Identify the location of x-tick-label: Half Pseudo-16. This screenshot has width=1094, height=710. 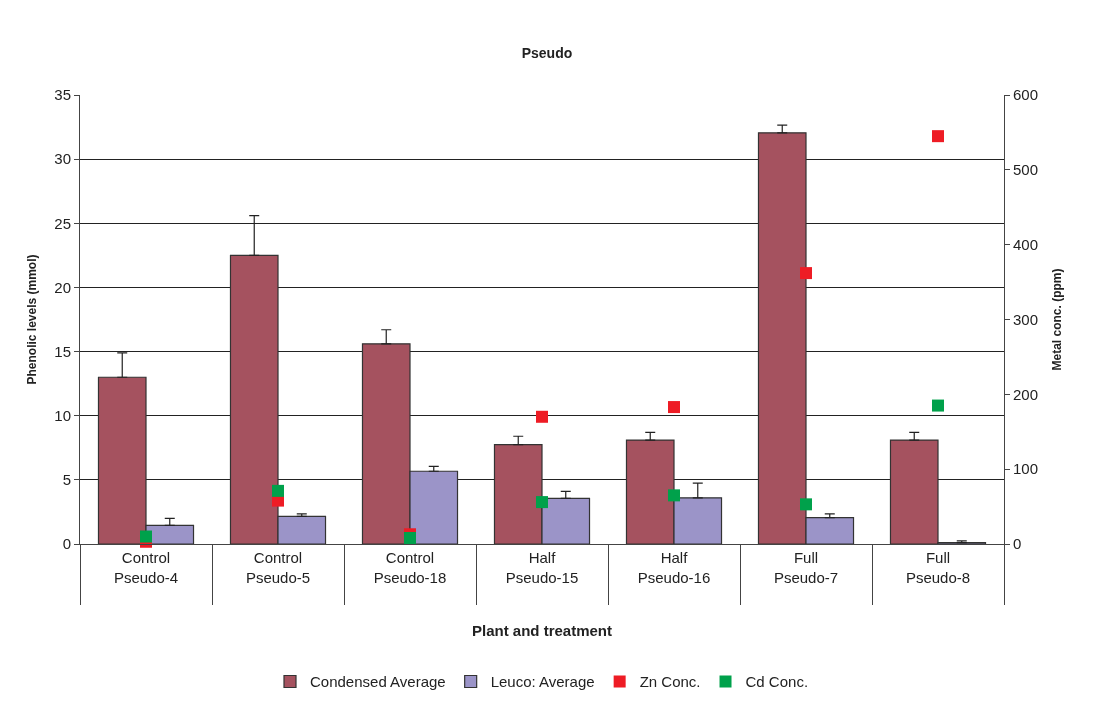
(674, 567).